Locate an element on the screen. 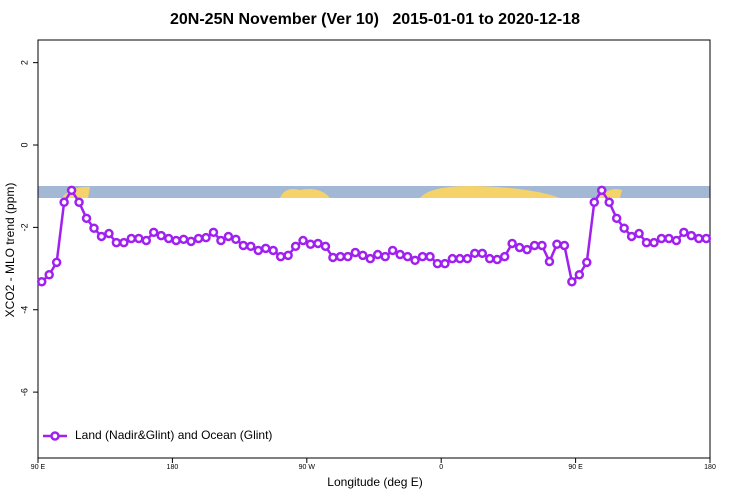 Image resolution: width=750 pixels, height=500 pixels. y-tick-label: 0 is located at coordinates (24, 145).